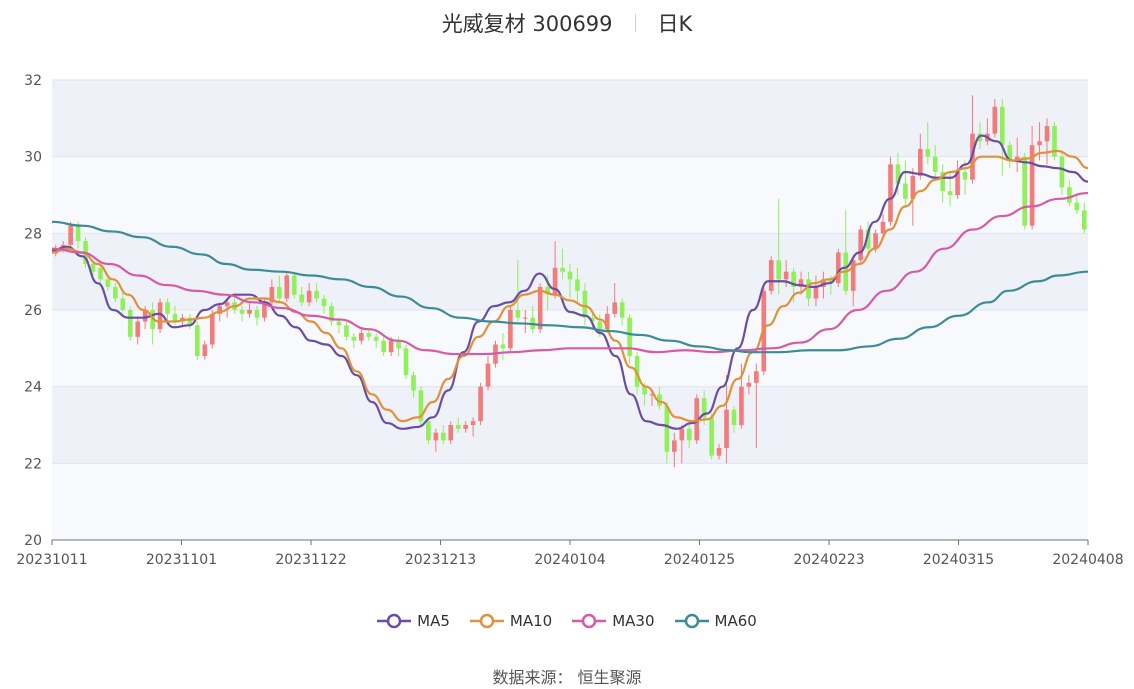 The height and width of the screenshot is (689, 1134). I want to click on legend-item-ma60: MA60, so click(715, 621).